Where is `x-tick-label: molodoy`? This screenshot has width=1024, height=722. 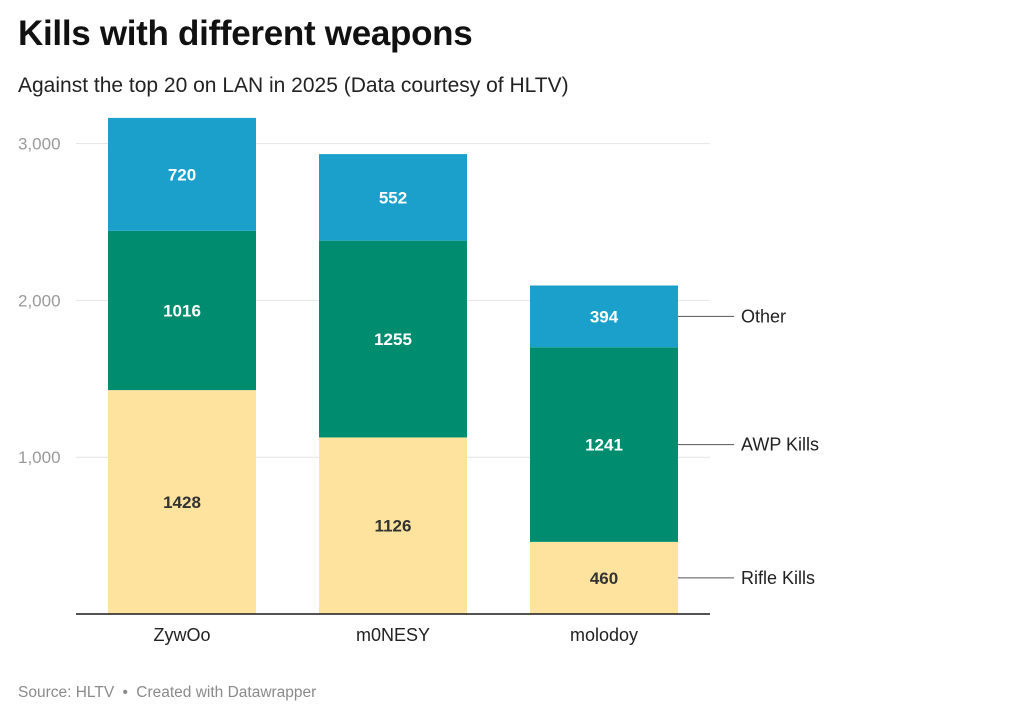 x-tick-label: molodoy is located at coordinates (604, 635).